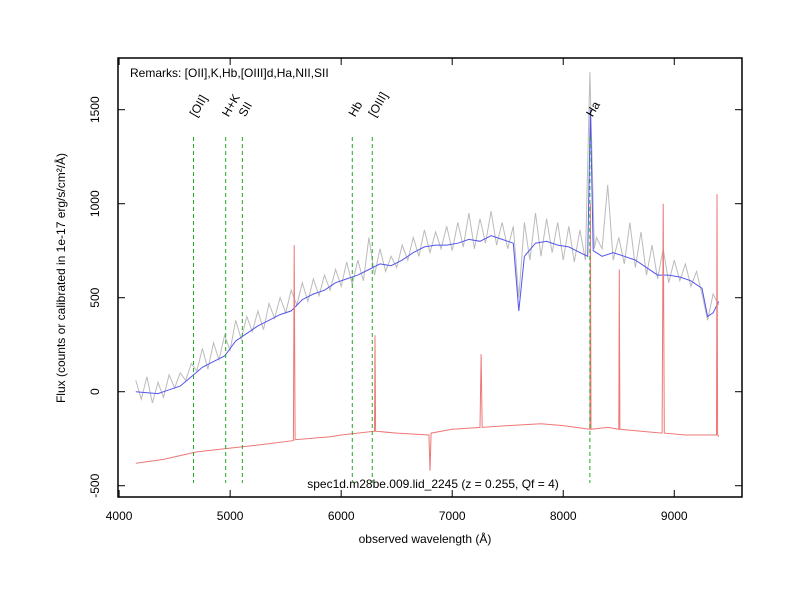 The width and height of the screenshot is (800, 605). Describe the element at coordinates (341, 516) in the screenshot. I see `x-tick-label: 6000` at that location.